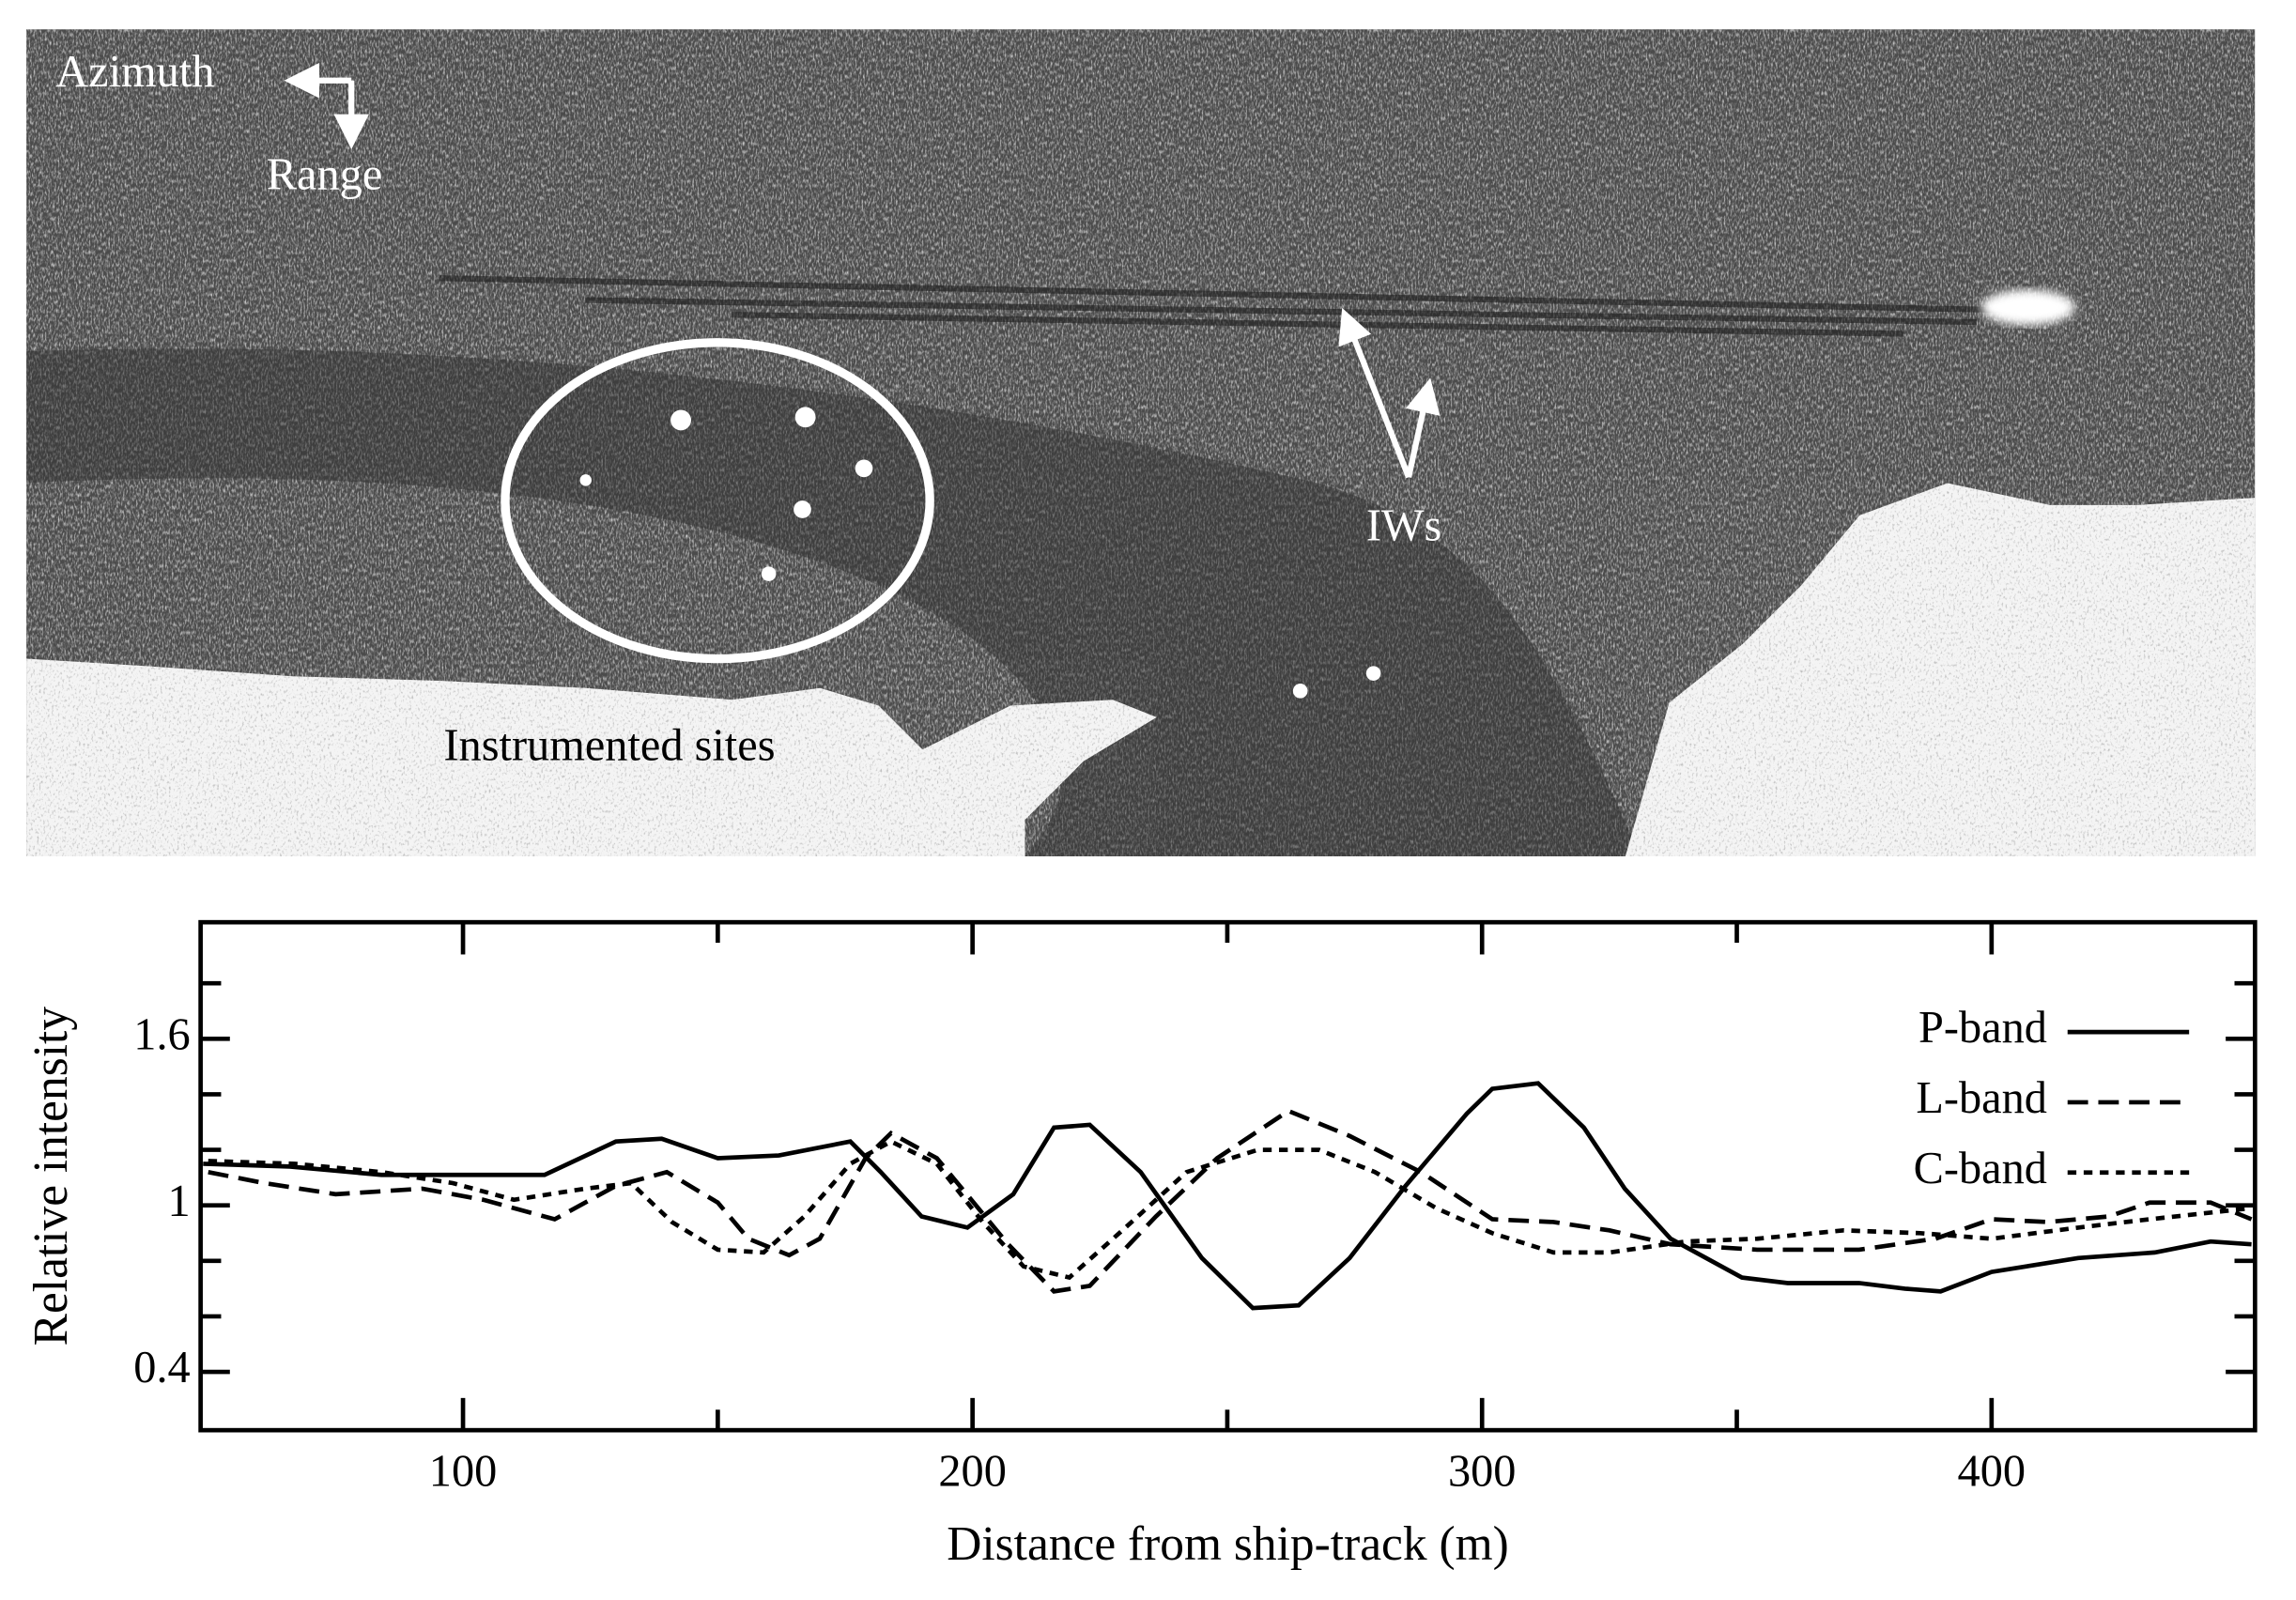  Describe the element at coordinates (324, 174) in the screenshot. I see `range-label: Range` at that location.